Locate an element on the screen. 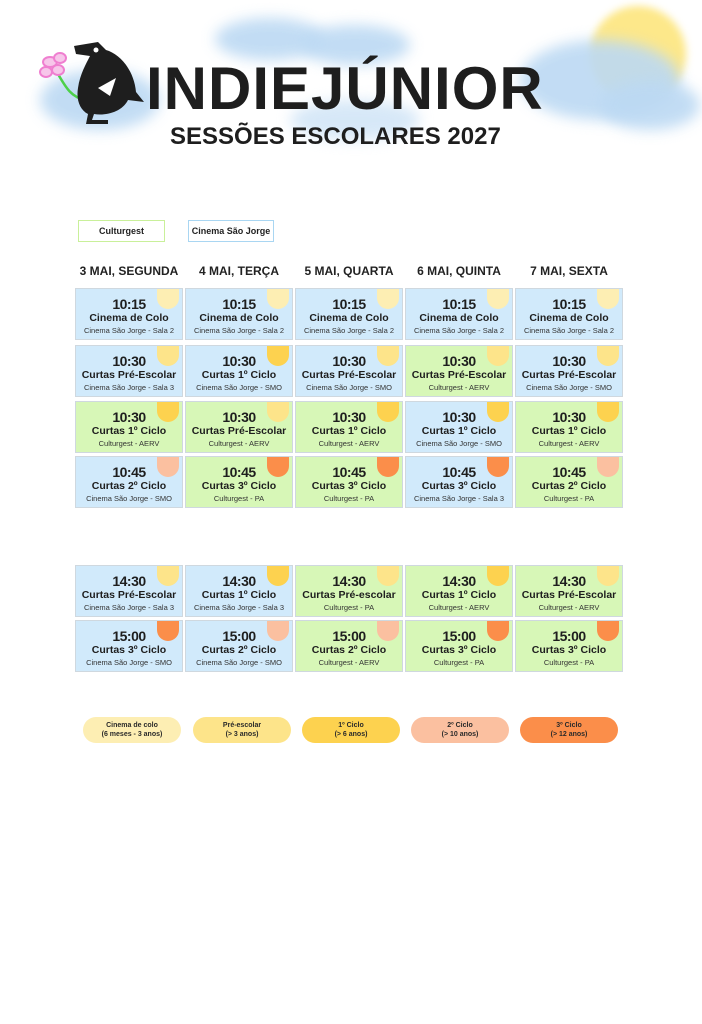 The height and width of the screenshot is (1024, 702). day-header: 7 MAI, SEXTA is located at coordinates (569, 271).